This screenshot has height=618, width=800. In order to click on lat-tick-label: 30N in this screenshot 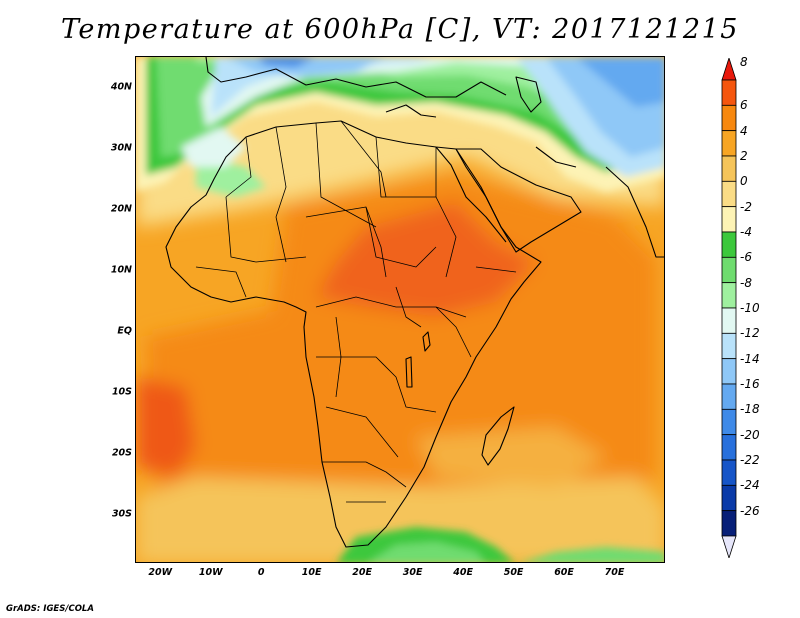, I will do `click(121, 148)`.